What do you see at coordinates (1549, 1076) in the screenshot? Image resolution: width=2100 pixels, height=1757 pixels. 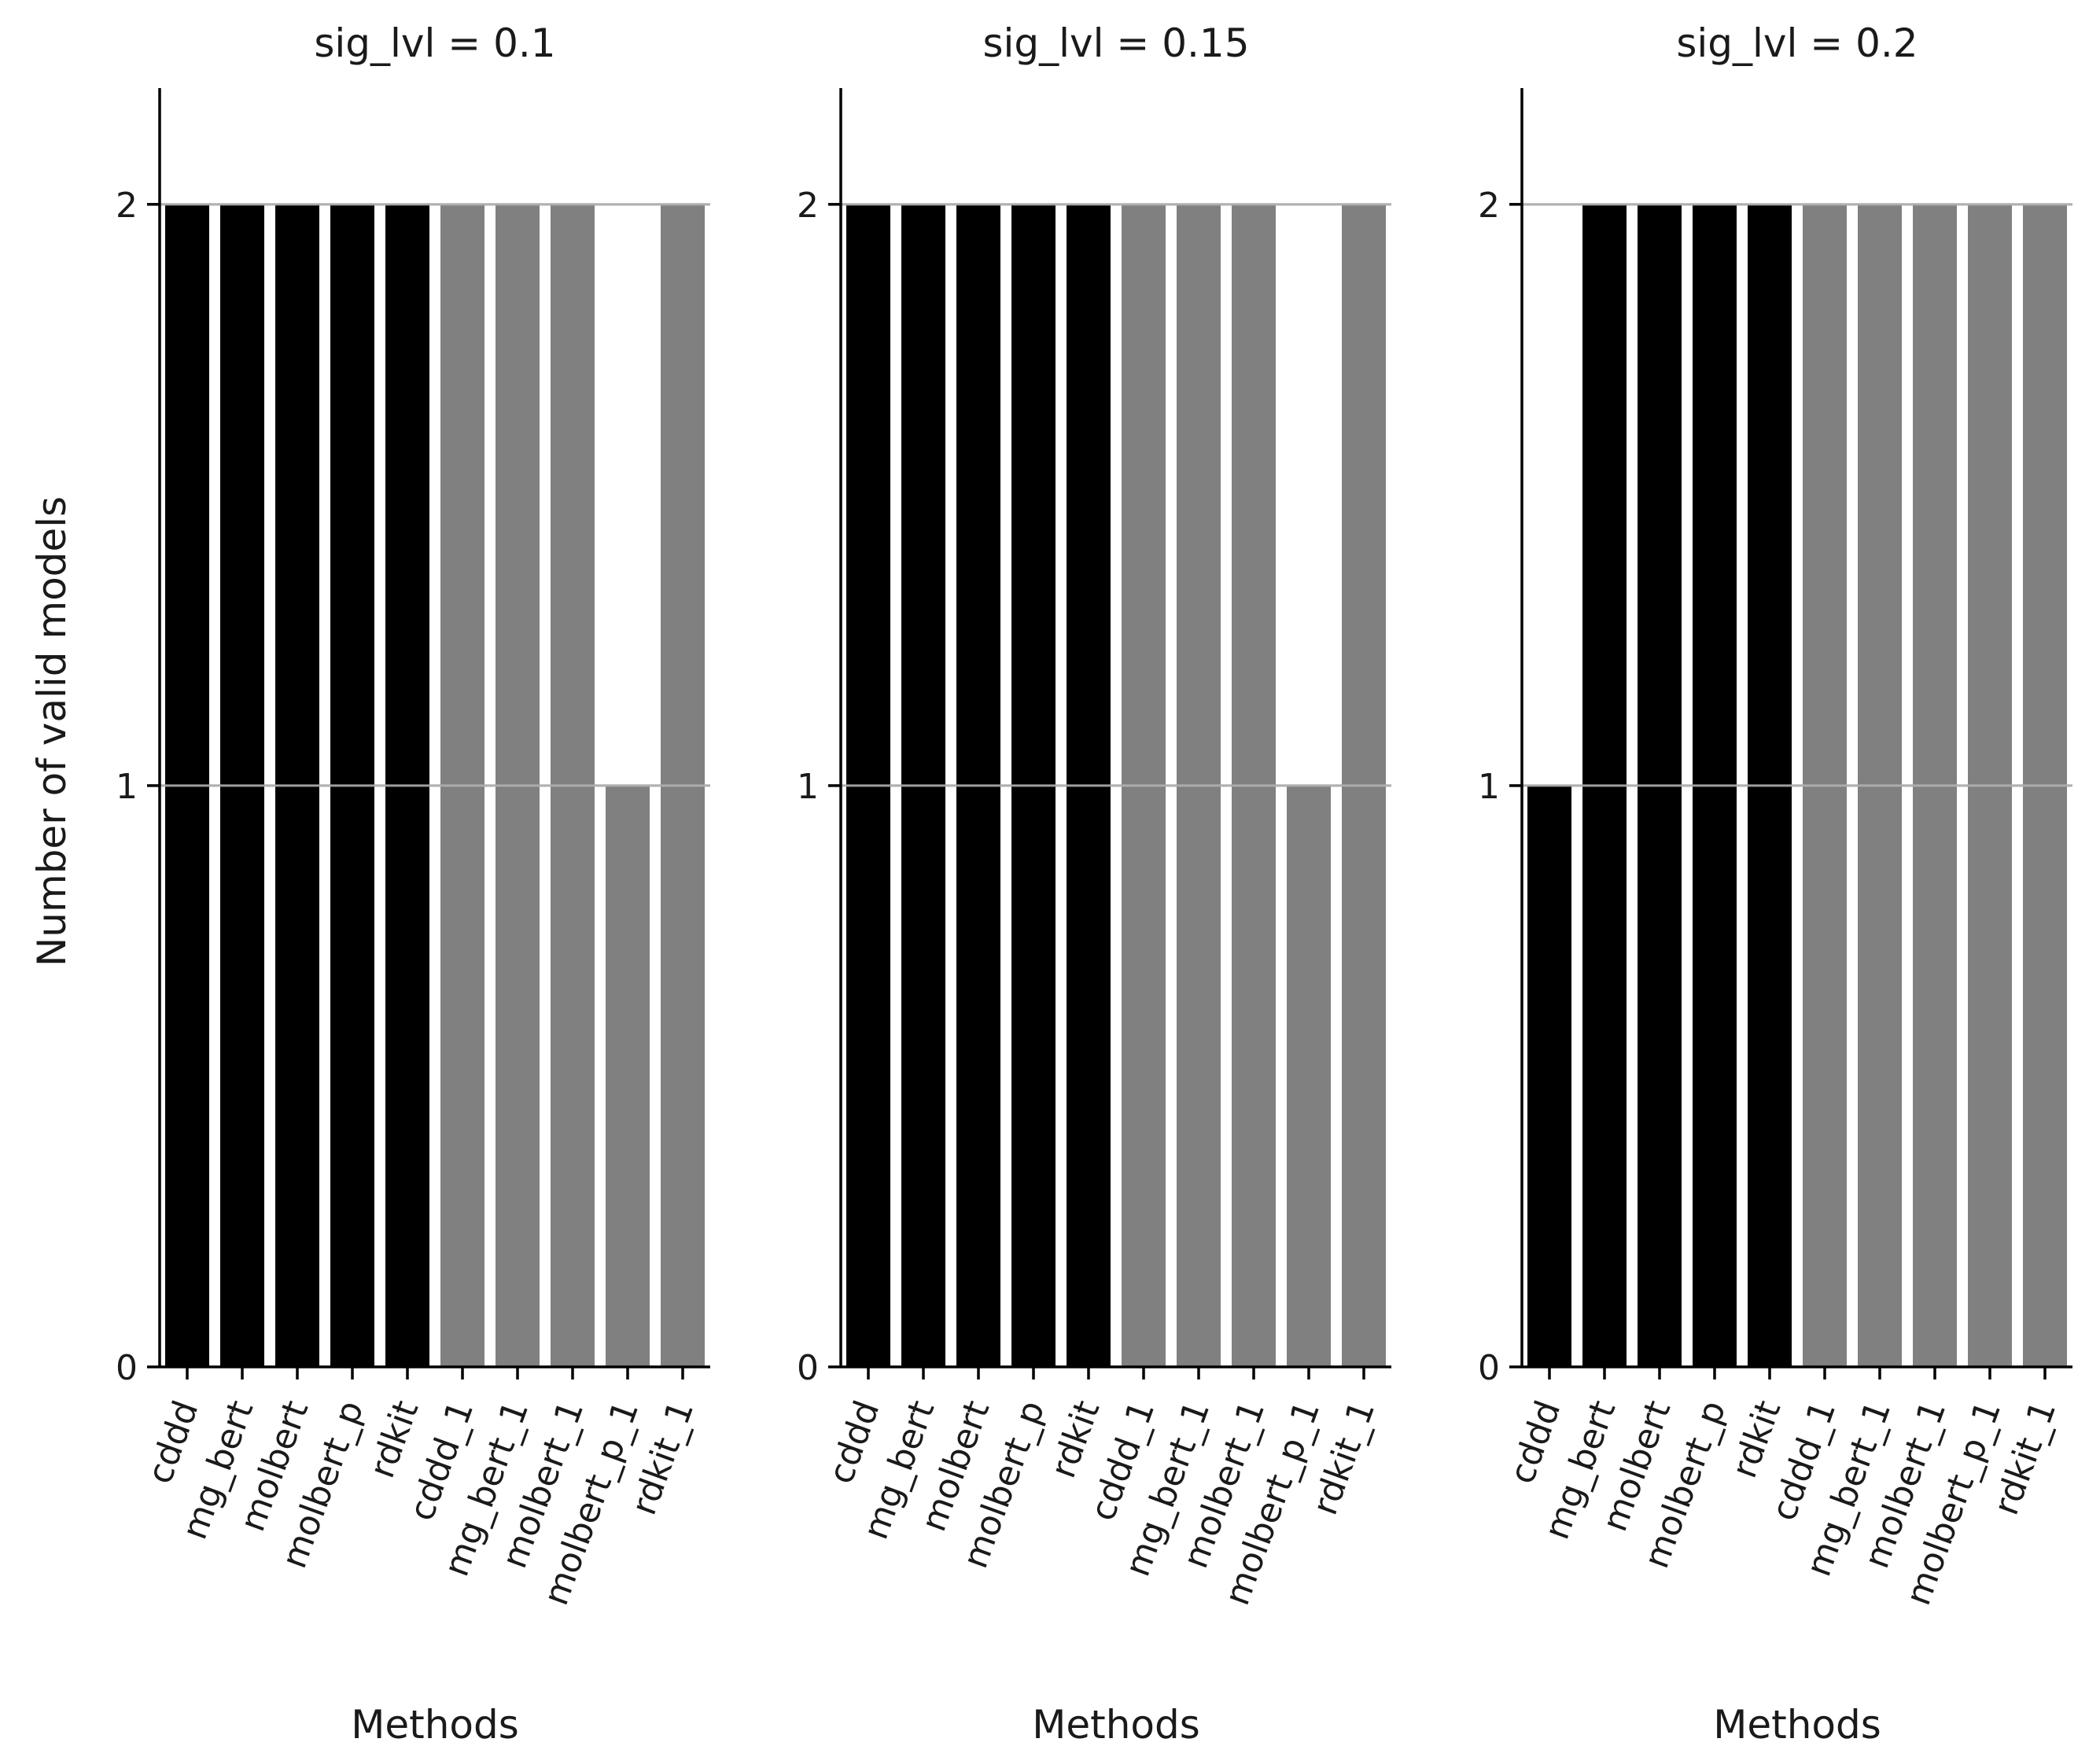 I see `bar-cddd` at bounding box center [1549, 1076].